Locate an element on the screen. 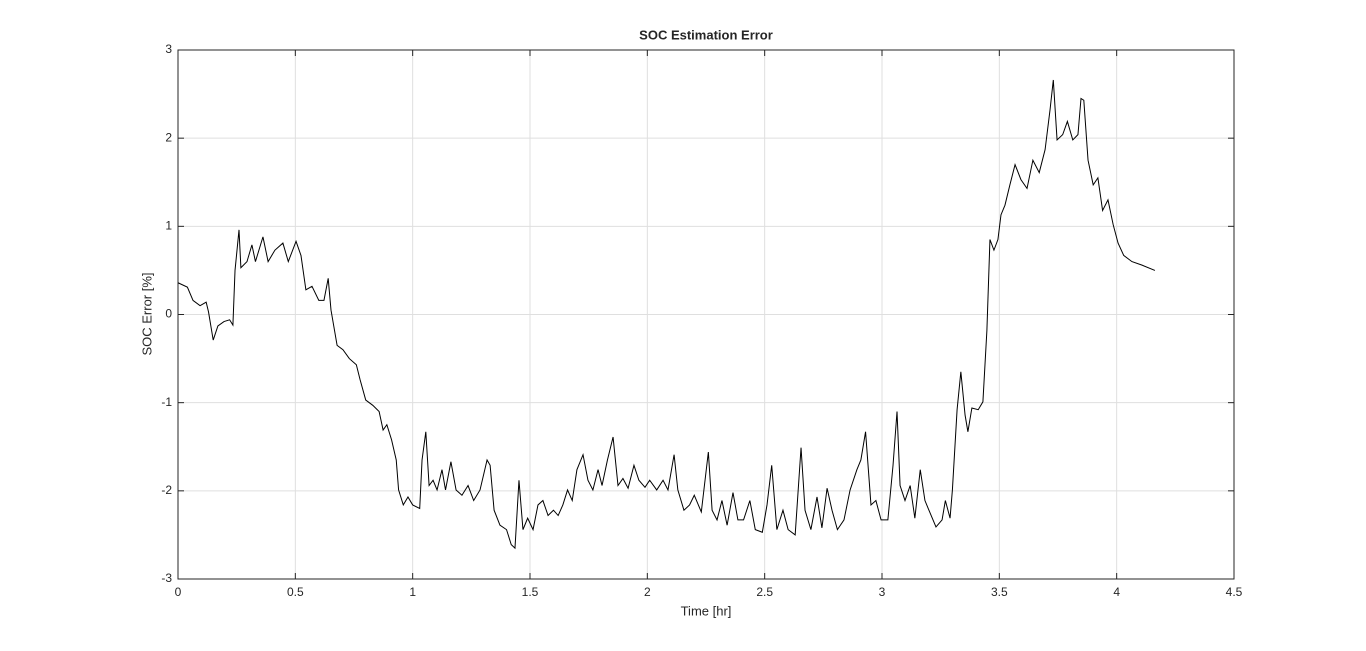 The height and width of the screenshot is (651, 1366). x-tick-label: 1.5 is located at coordinates (530, 592).